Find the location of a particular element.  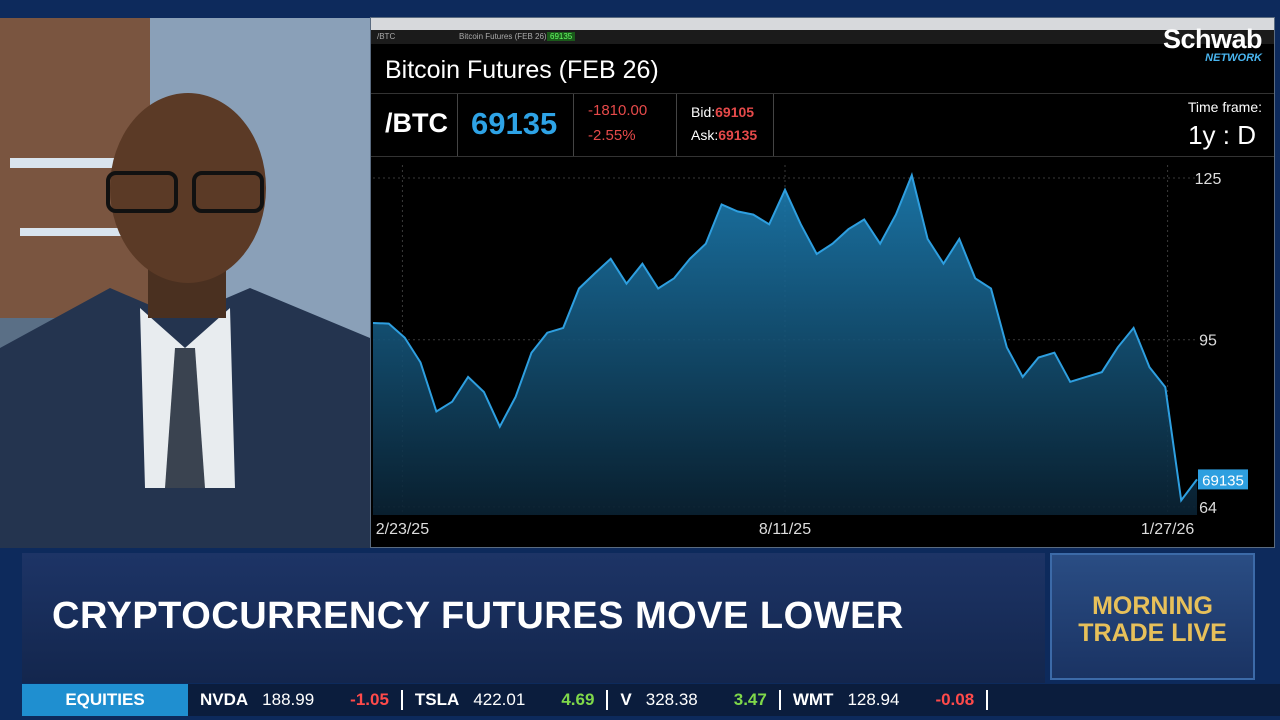

chart-title: Bitcoin Futures (FEB 26) is located at coordinates (522, 70).